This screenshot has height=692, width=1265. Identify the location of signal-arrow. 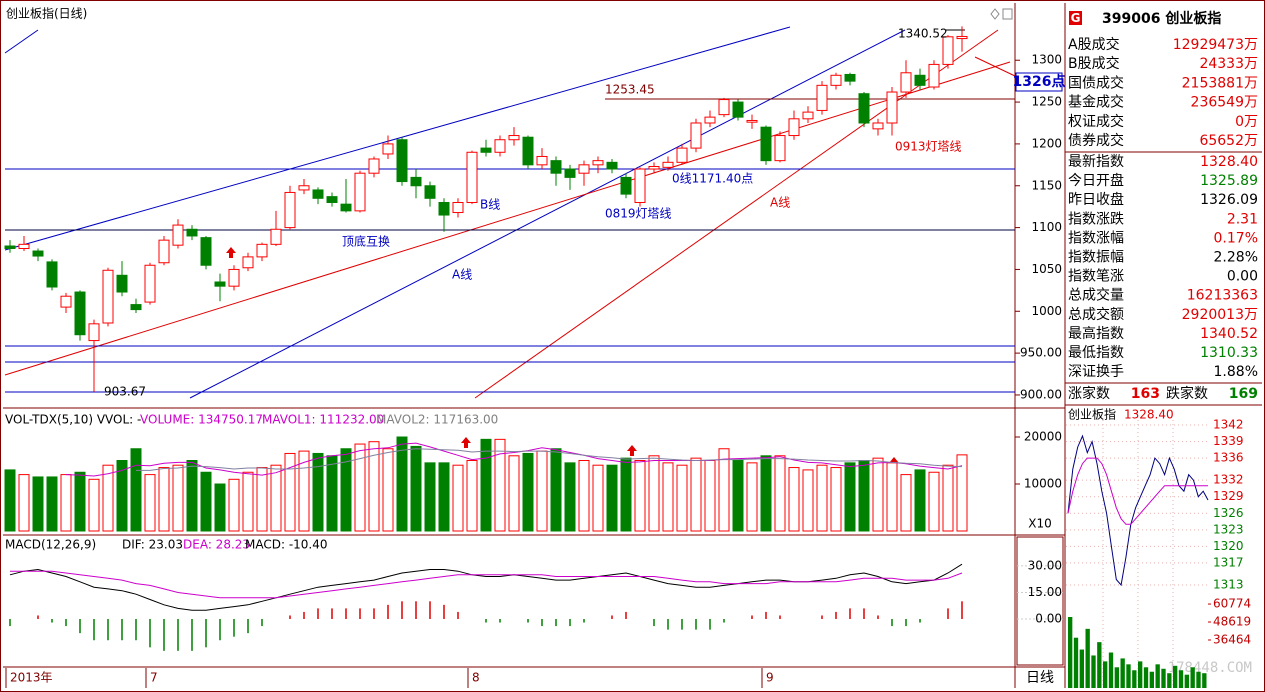
(466, 442).